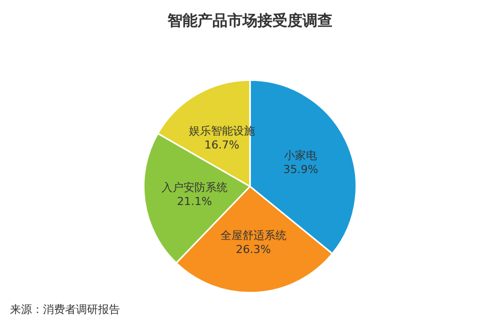  What do you see at coordinates (249, 21) in the screenshot?
I see `chart-title: 智能产品市场接受度调查` at bounding box center [249, 21].